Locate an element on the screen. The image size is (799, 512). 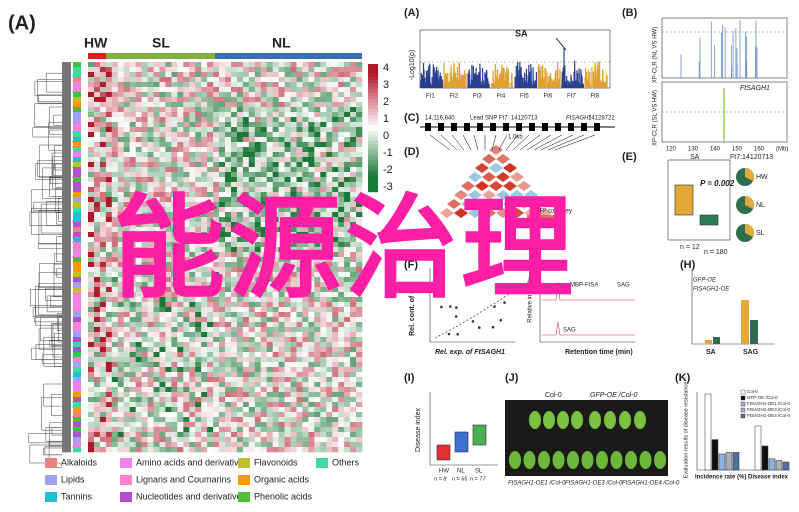
legend-swatch is located at coordinates (51, 497).